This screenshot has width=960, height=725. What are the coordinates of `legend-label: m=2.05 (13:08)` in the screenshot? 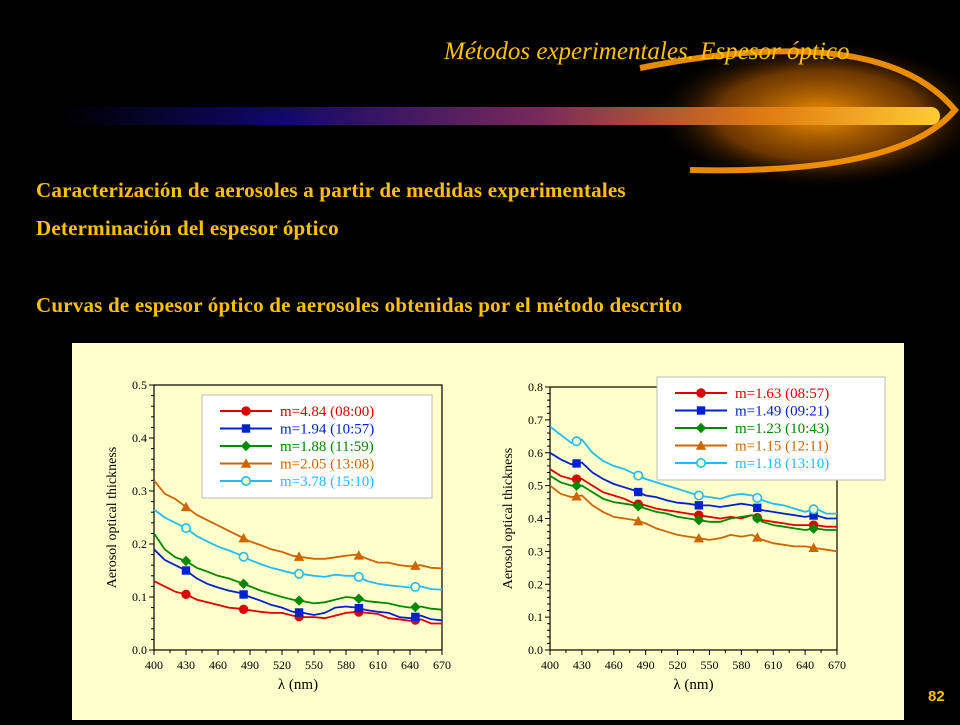 It's located at (327, 465).